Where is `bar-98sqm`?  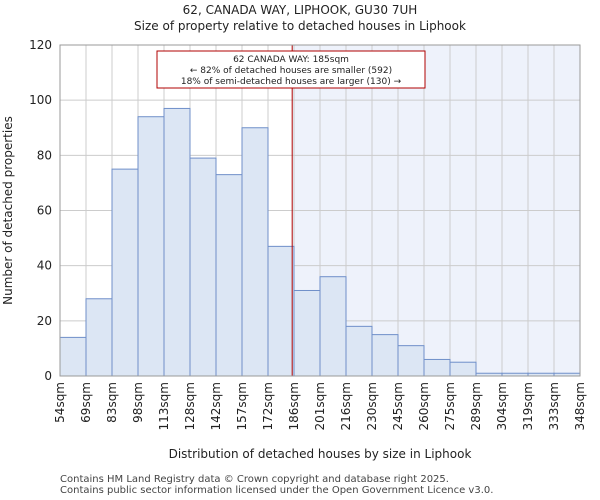
bar-98sqm is located at coordinates (151, 246).